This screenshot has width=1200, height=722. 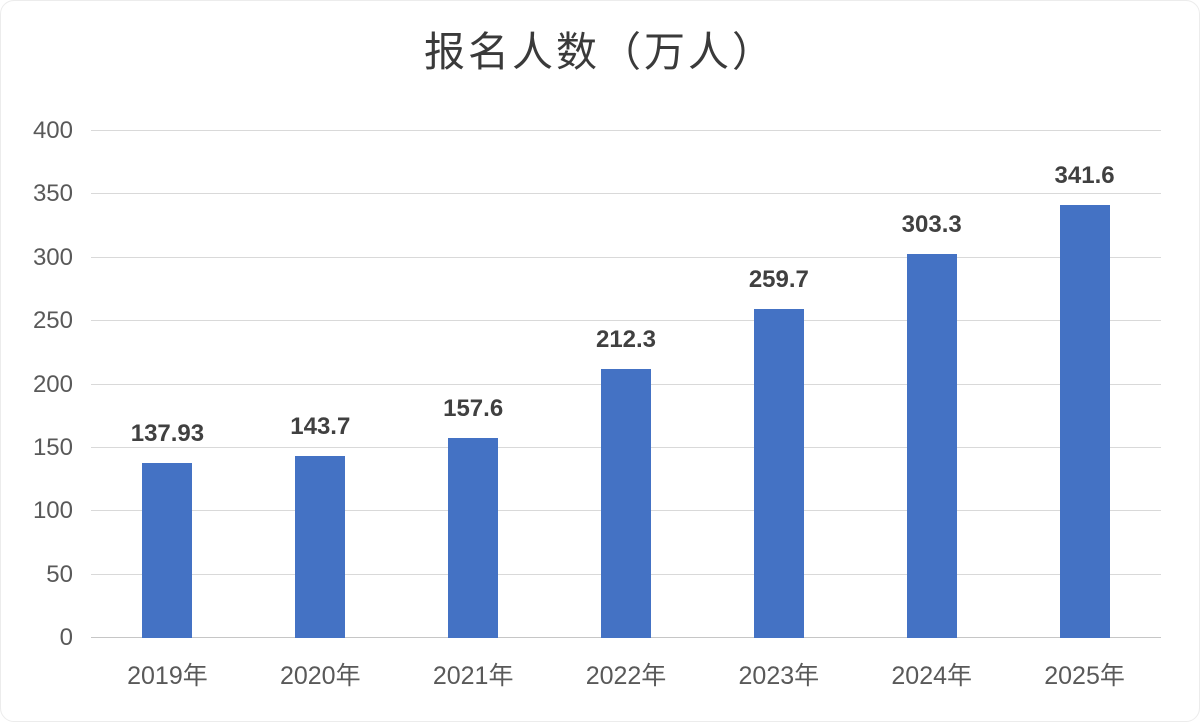 I want to click on x-tick-label: 2024年, so click(x=932, y=676).